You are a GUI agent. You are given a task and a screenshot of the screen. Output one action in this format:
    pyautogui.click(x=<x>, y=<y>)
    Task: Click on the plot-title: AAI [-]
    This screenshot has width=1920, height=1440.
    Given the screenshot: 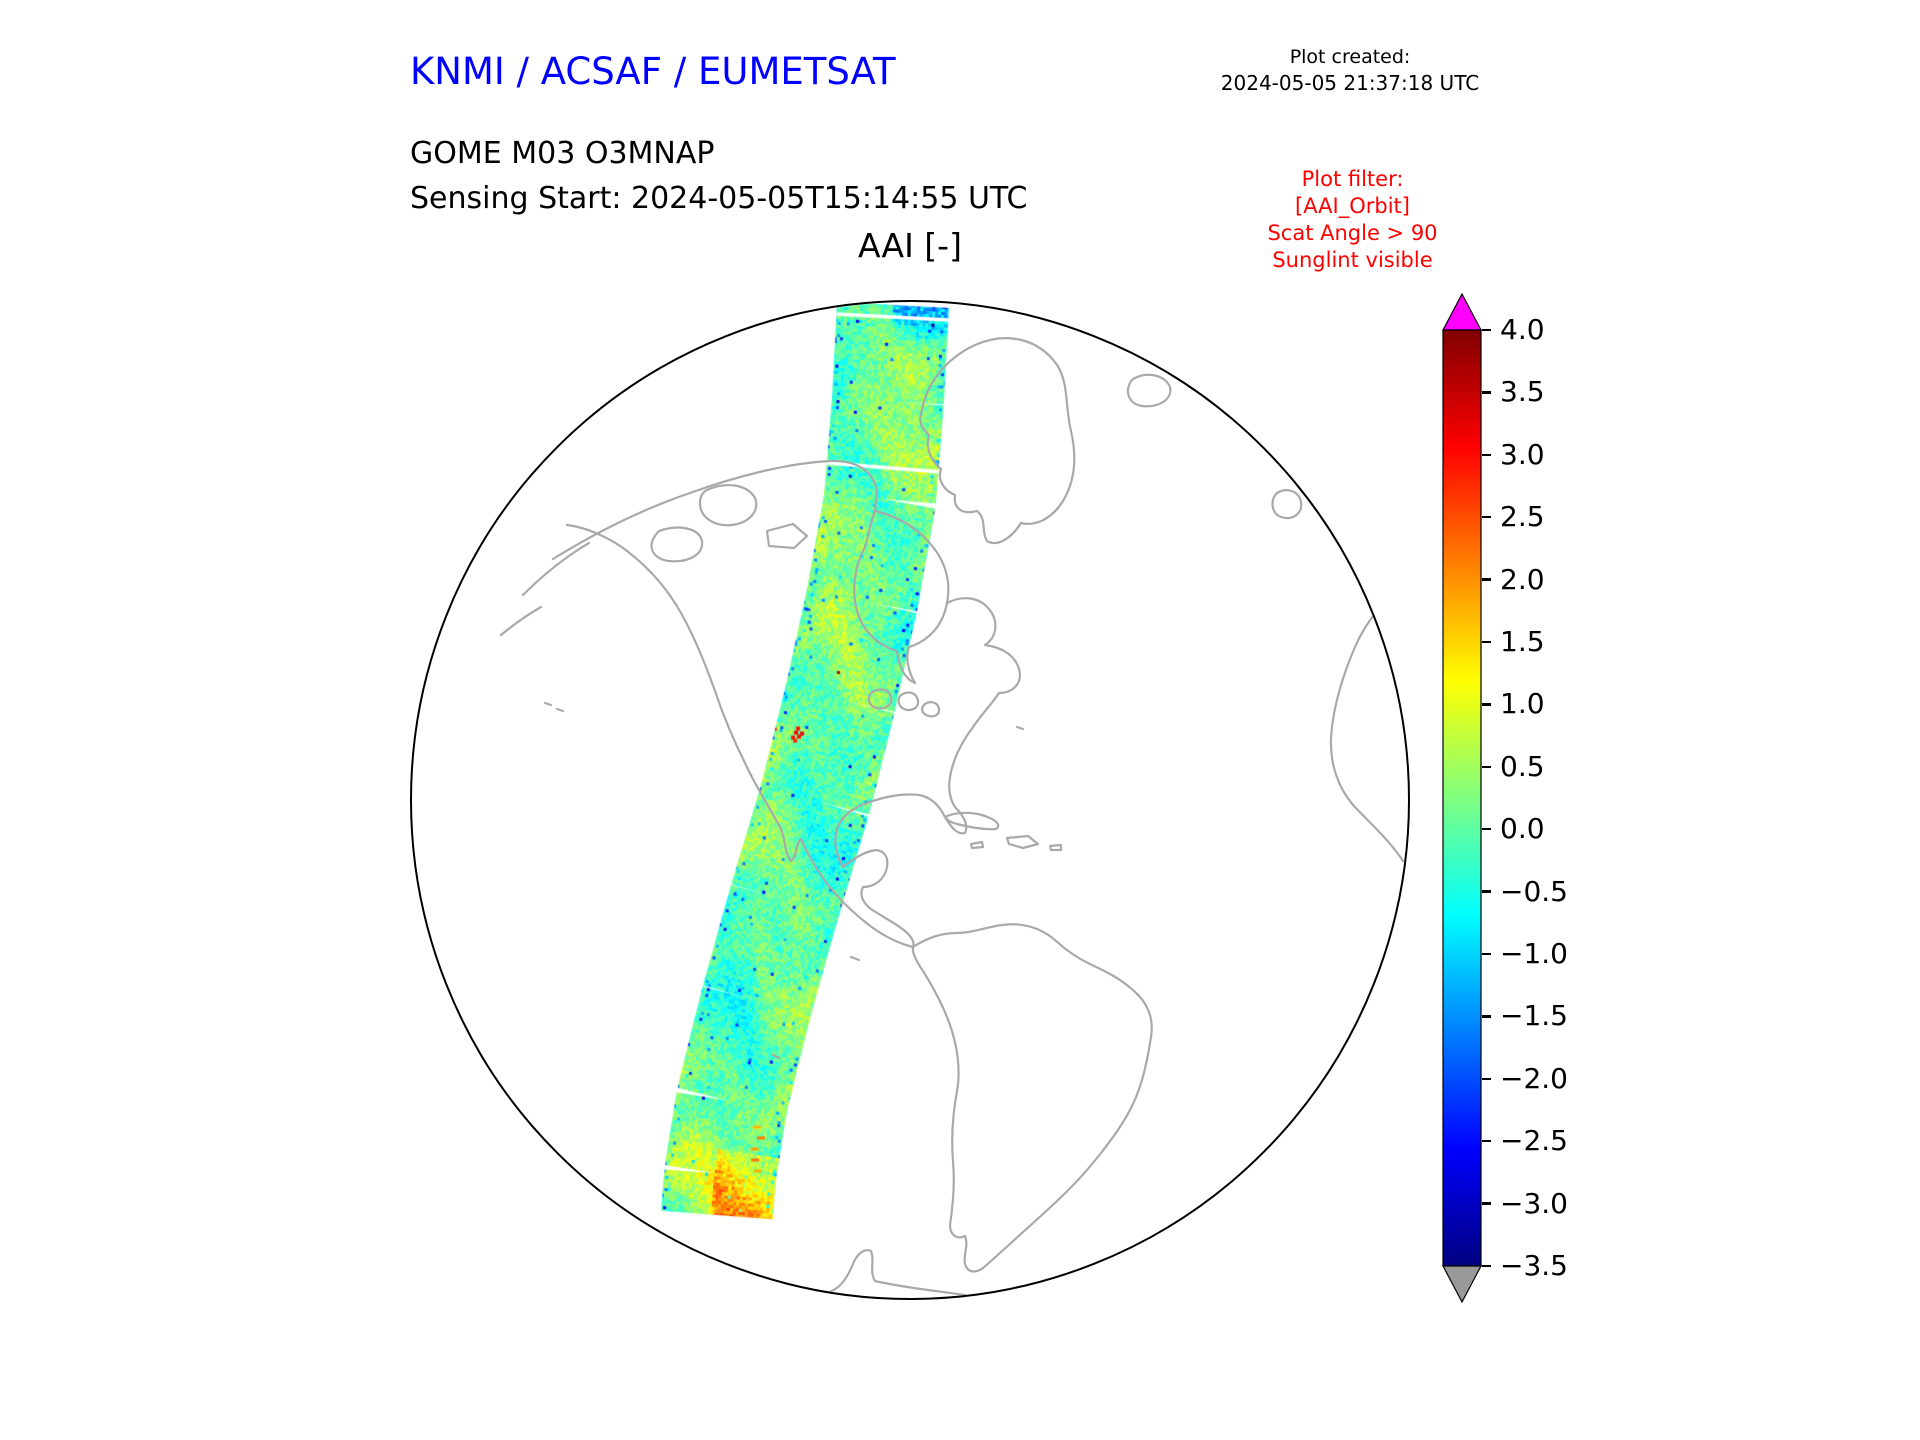 What is the action you would take?
    pyautogui.click(x=910, y=245)
    